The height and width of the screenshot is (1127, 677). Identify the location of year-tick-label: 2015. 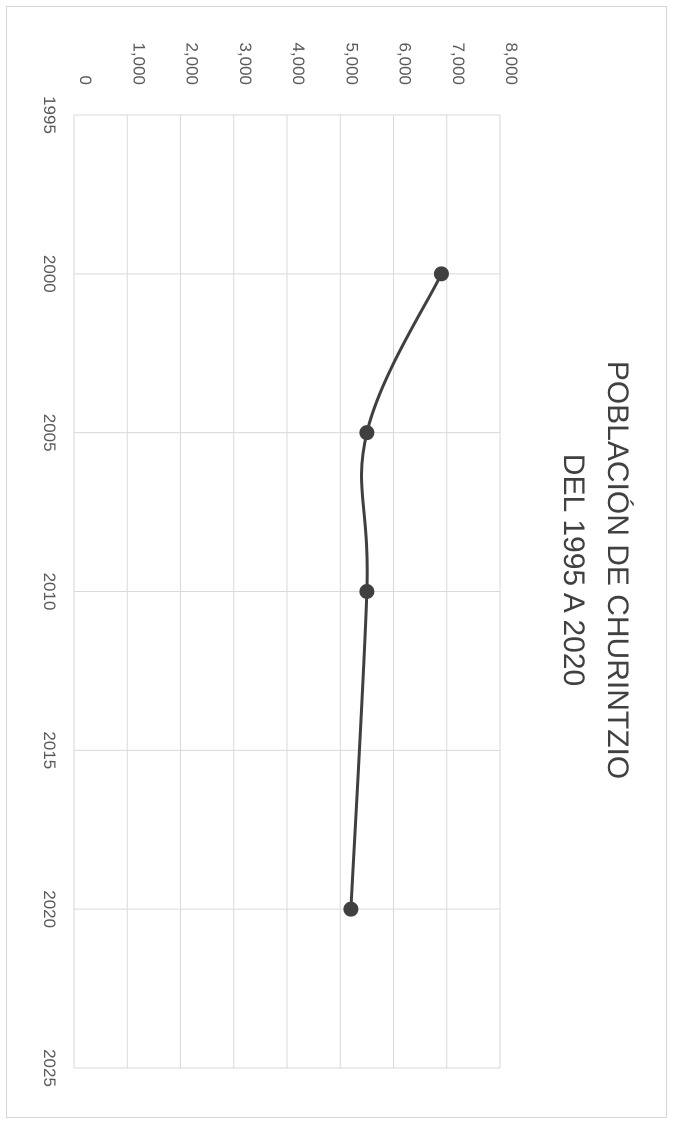
(49, 750).